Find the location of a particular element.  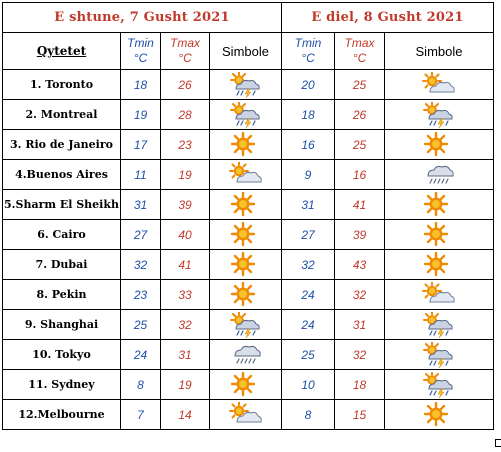

day2-tmin: 20 is located at coordinates (308, 84).